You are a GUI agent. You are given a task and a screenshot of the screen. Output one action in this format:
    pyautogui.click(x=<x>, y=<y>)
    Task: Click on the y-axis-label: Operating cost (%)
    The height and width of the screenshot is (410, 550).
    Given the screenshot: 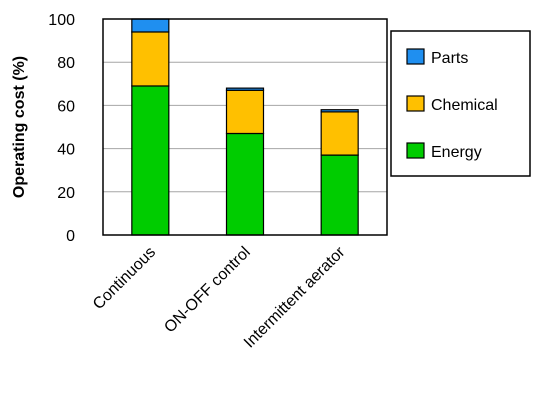 What is the action you would take?
    pyautogui.click(x=19, y=127)
    